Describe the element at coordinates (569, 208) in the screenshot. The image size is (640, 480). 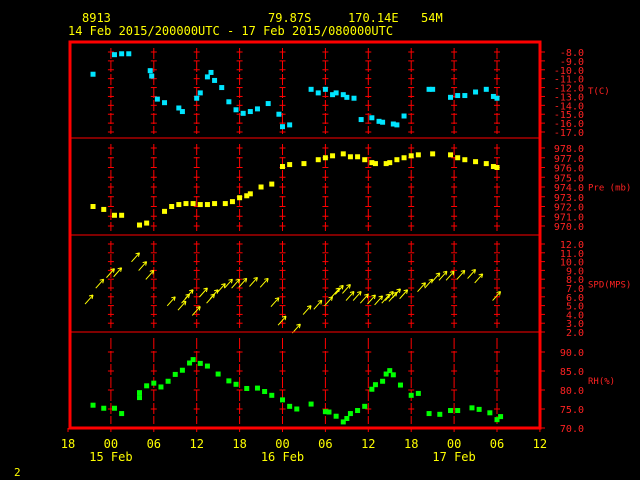
I see `y-tick-label: 972.0` at that location.